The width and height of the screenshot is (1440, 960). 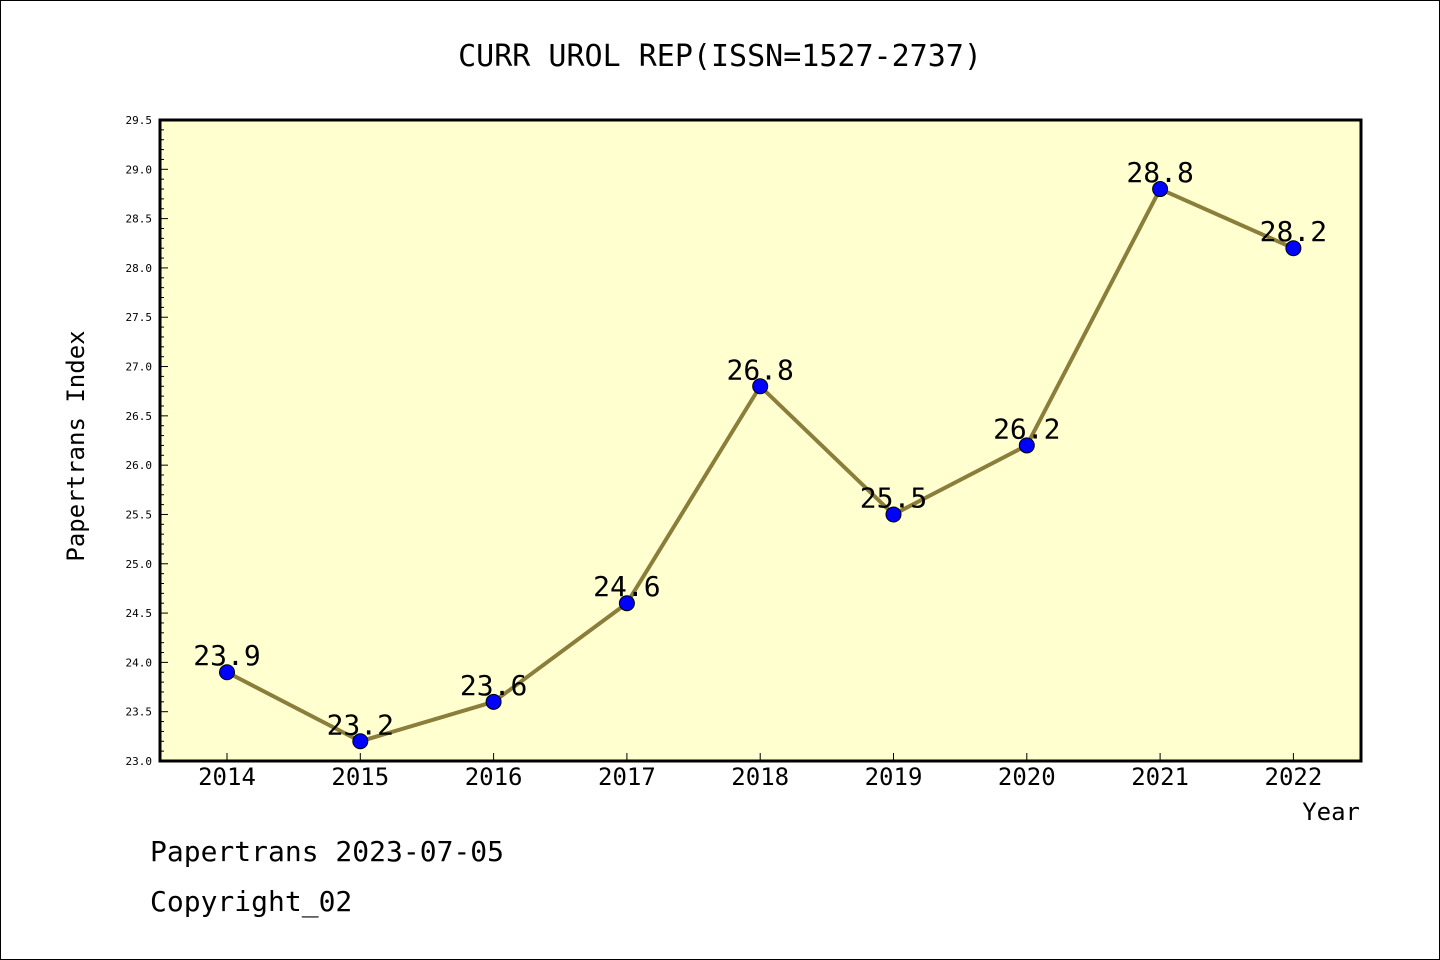 I want to click on x-tick-label: 2019, so click(x=894, y=777).